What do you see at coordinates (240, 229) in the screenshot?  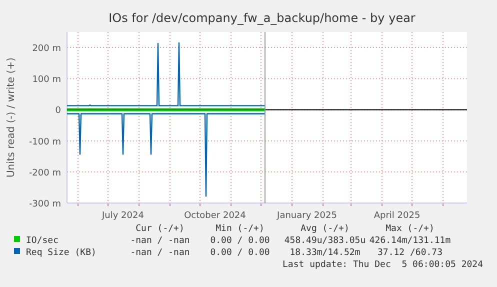 I see `text: Min (-/+)` at bounding box center [240, 229].